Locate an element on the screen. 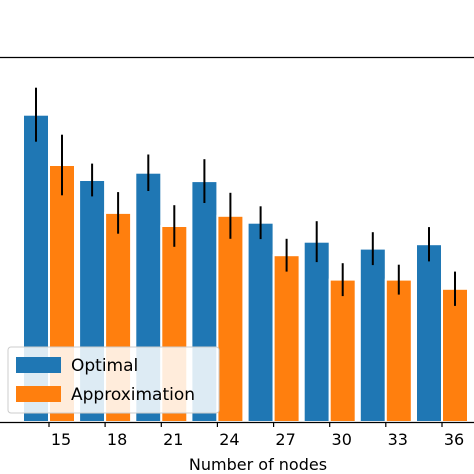  x-tick-label-27: 27 is located at coordinates (285, 439).